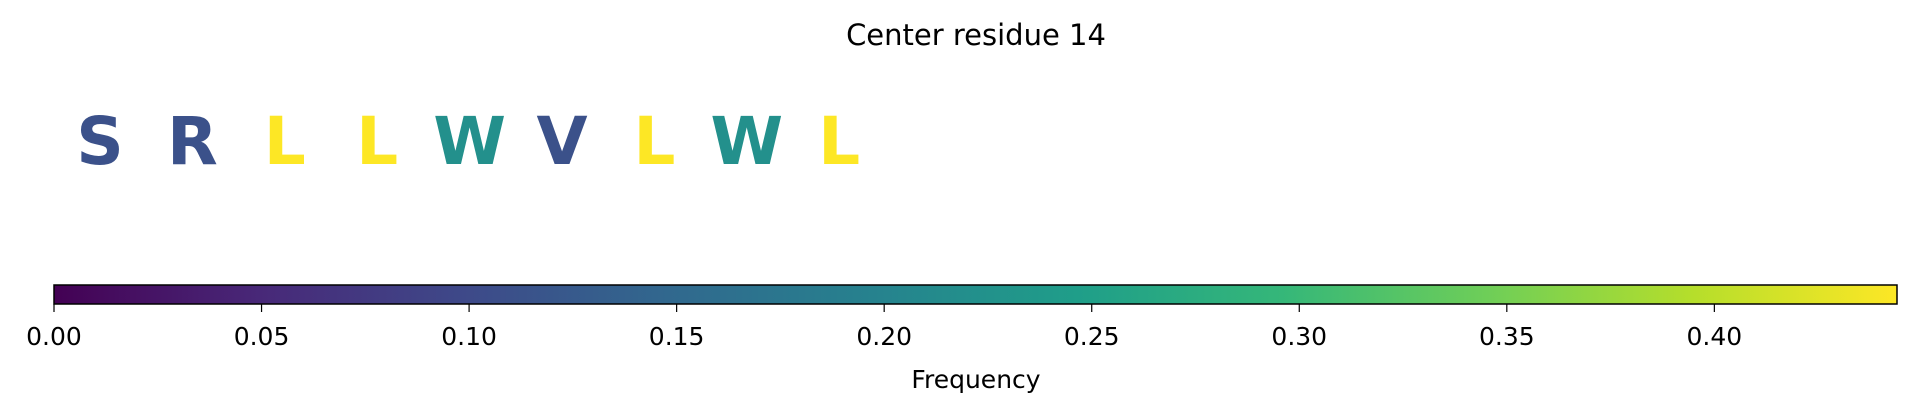 Image resolution: width=1917 pixels, height=416 pixels. What do you see at coordinates (884, 336) in the screenshot?
I see `x-tick-label: 0.20` at bounding box center [884, 336].